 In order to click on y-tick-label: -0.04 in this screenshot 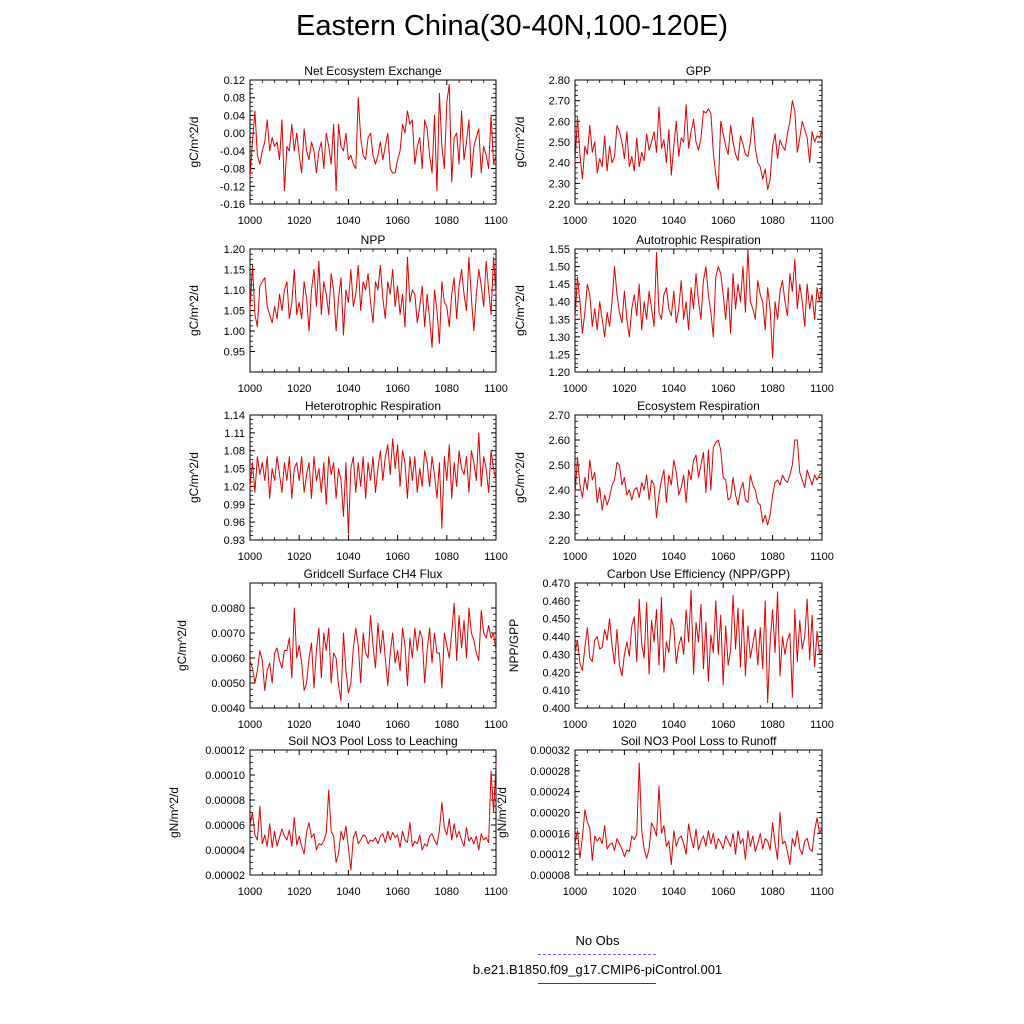, I will do `click(232, 152)`.